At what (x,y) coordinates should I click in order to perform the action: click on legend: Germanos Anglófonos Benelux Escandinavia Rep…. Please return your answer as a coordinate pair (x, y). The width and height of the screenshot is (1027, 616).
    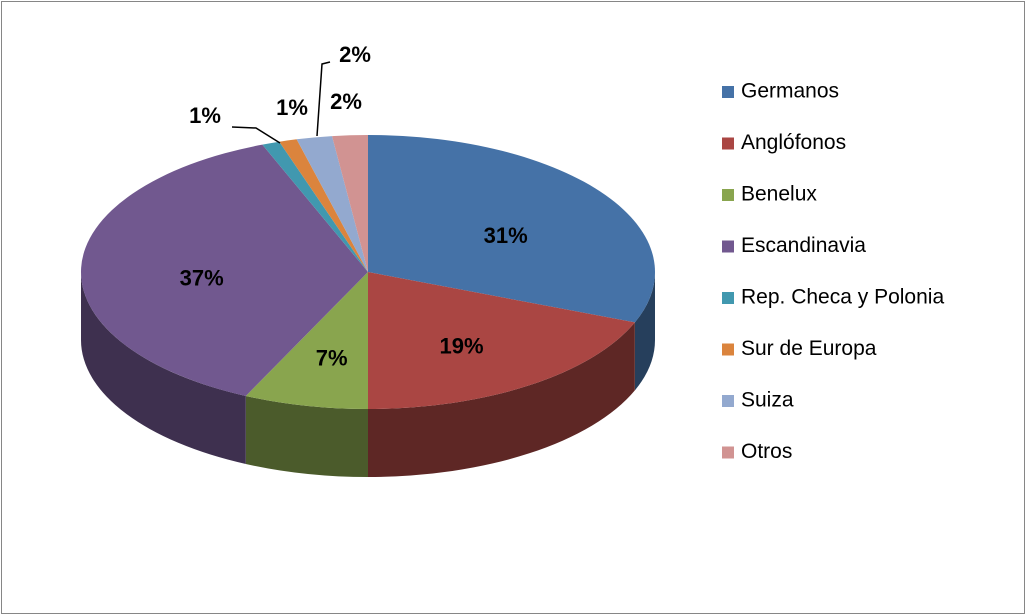
    Looking at the image, I should click on (833, 271).